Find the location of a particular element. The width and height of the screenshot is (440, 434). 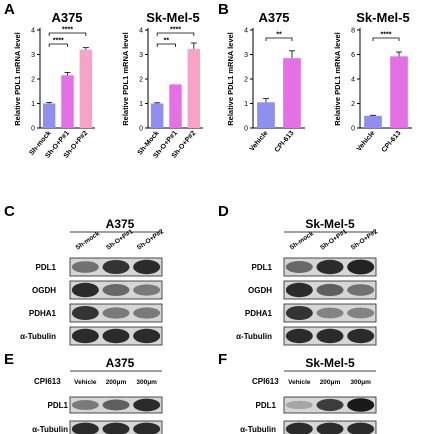

x-tick-label: Vehicle is located at coordinates (366, 141).